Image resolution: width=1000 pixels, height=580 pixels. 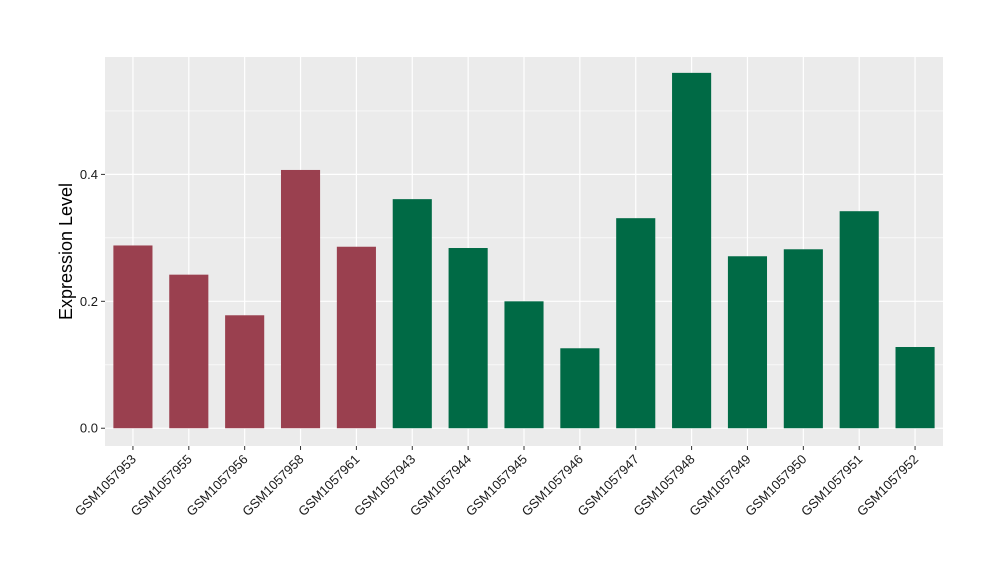 I want to click on y-tick-label: 0.0, so click(x=89, y=428).